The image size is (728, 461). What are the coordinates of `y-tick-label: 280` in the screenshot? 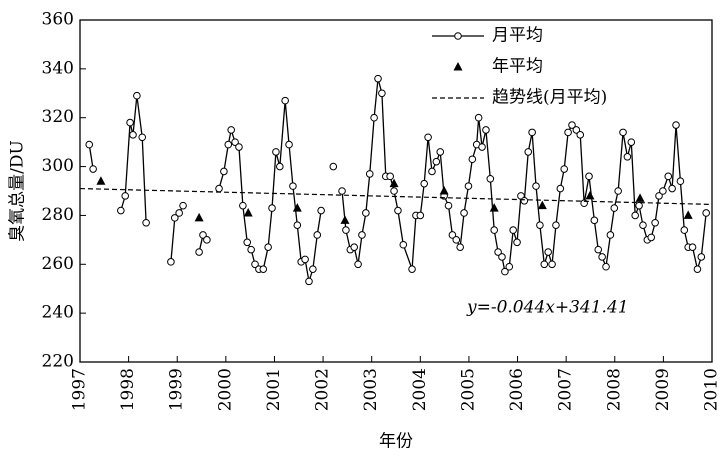 It's located at (58, 215).